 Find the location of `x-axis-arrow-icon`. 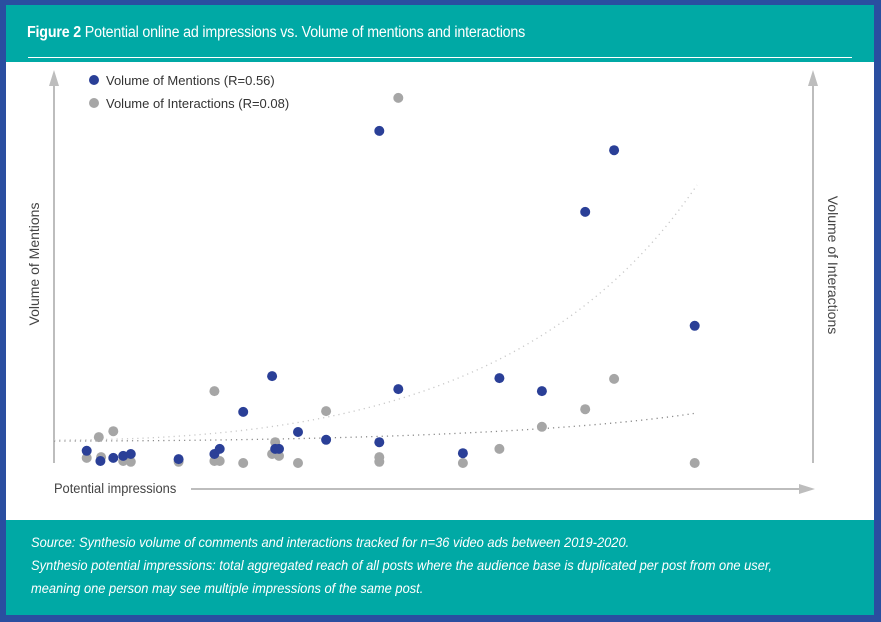

x-axis-arrow-icon is located at coordinates (807, 489).